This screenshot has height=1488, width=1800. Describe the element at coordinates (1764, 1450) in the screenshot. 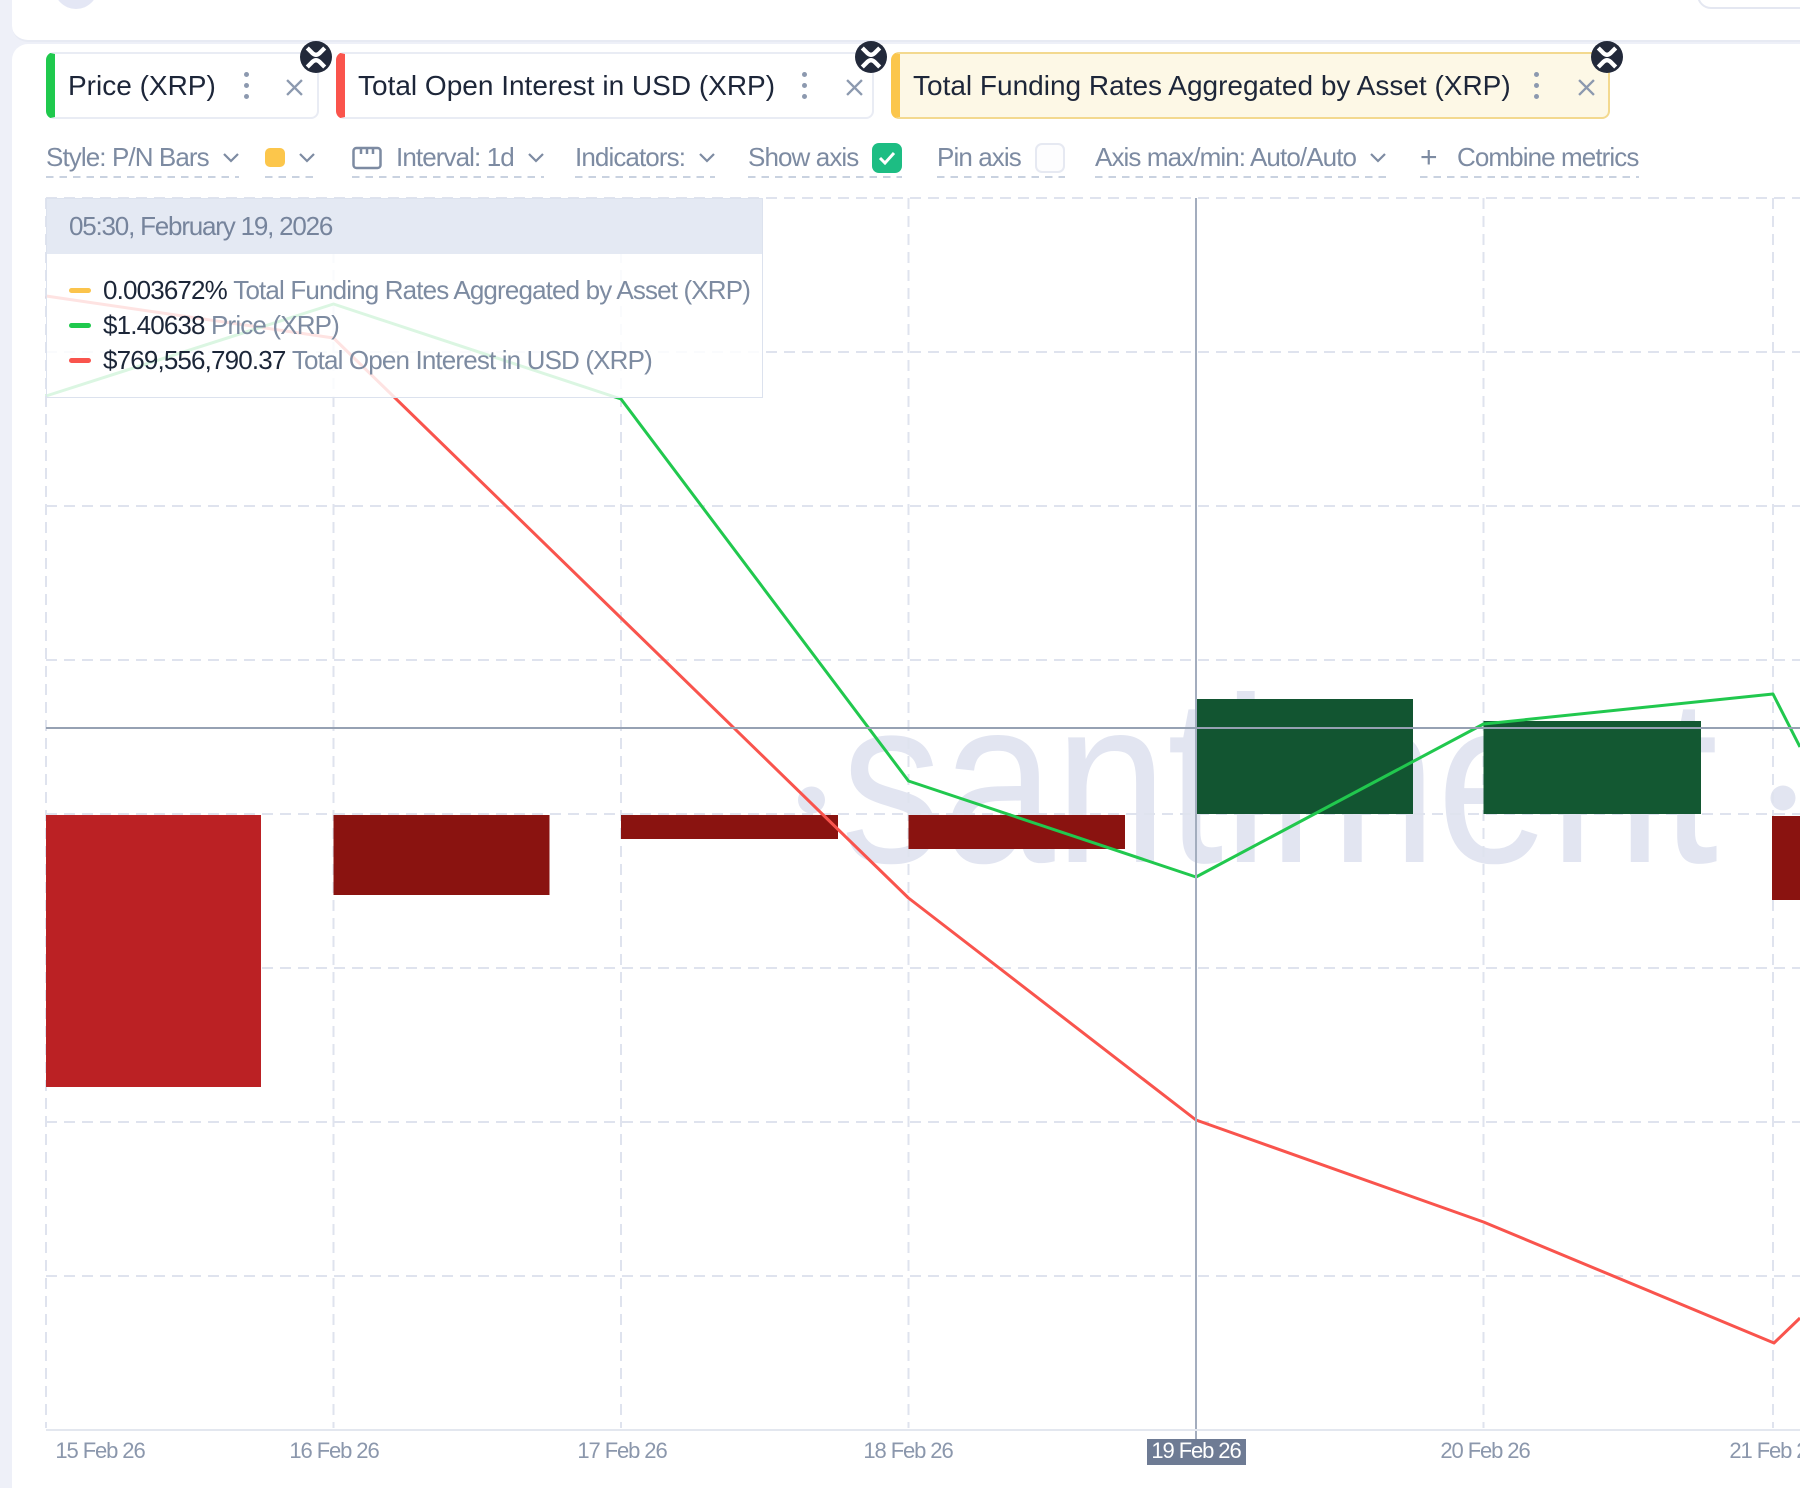

I see `svg-text: 21 Feb 26` at that location.